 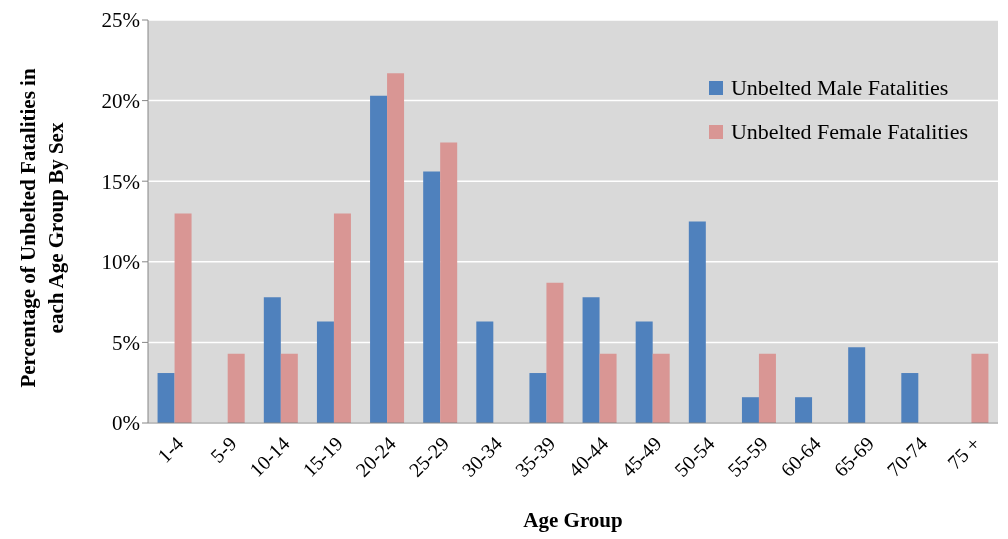 I want to click on legend-label: Unbelted Male Fatalities, so click(x=839, y=88).